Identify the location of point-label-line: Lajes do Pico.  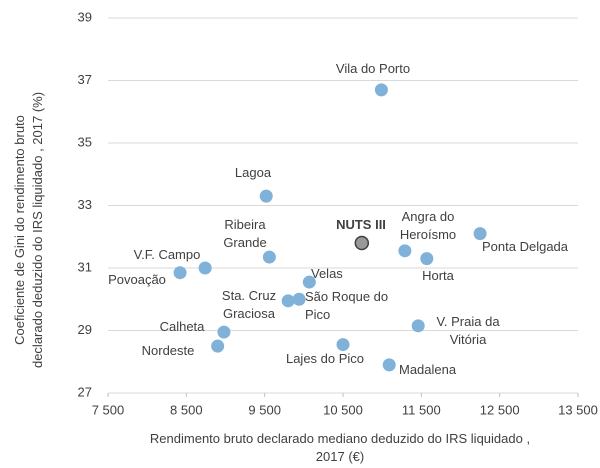
(325, 358).